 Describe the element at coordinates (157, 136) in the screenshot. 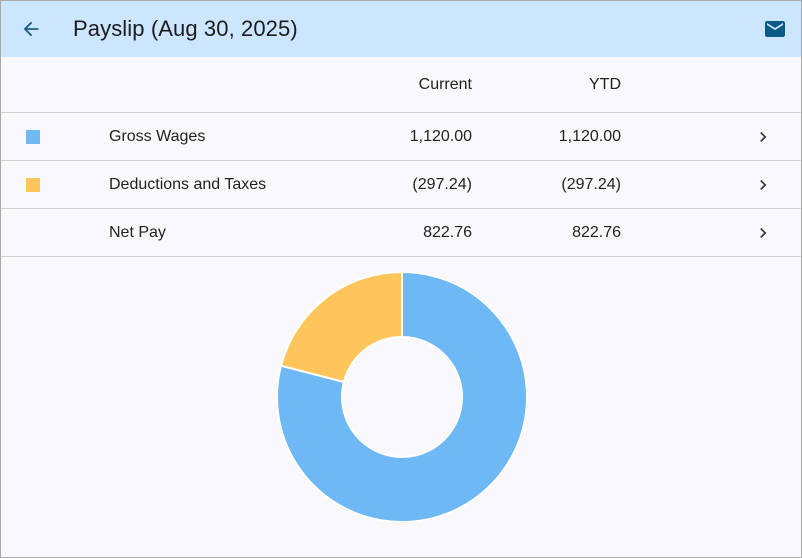

I see `row-label: Gross Wages` at that location.